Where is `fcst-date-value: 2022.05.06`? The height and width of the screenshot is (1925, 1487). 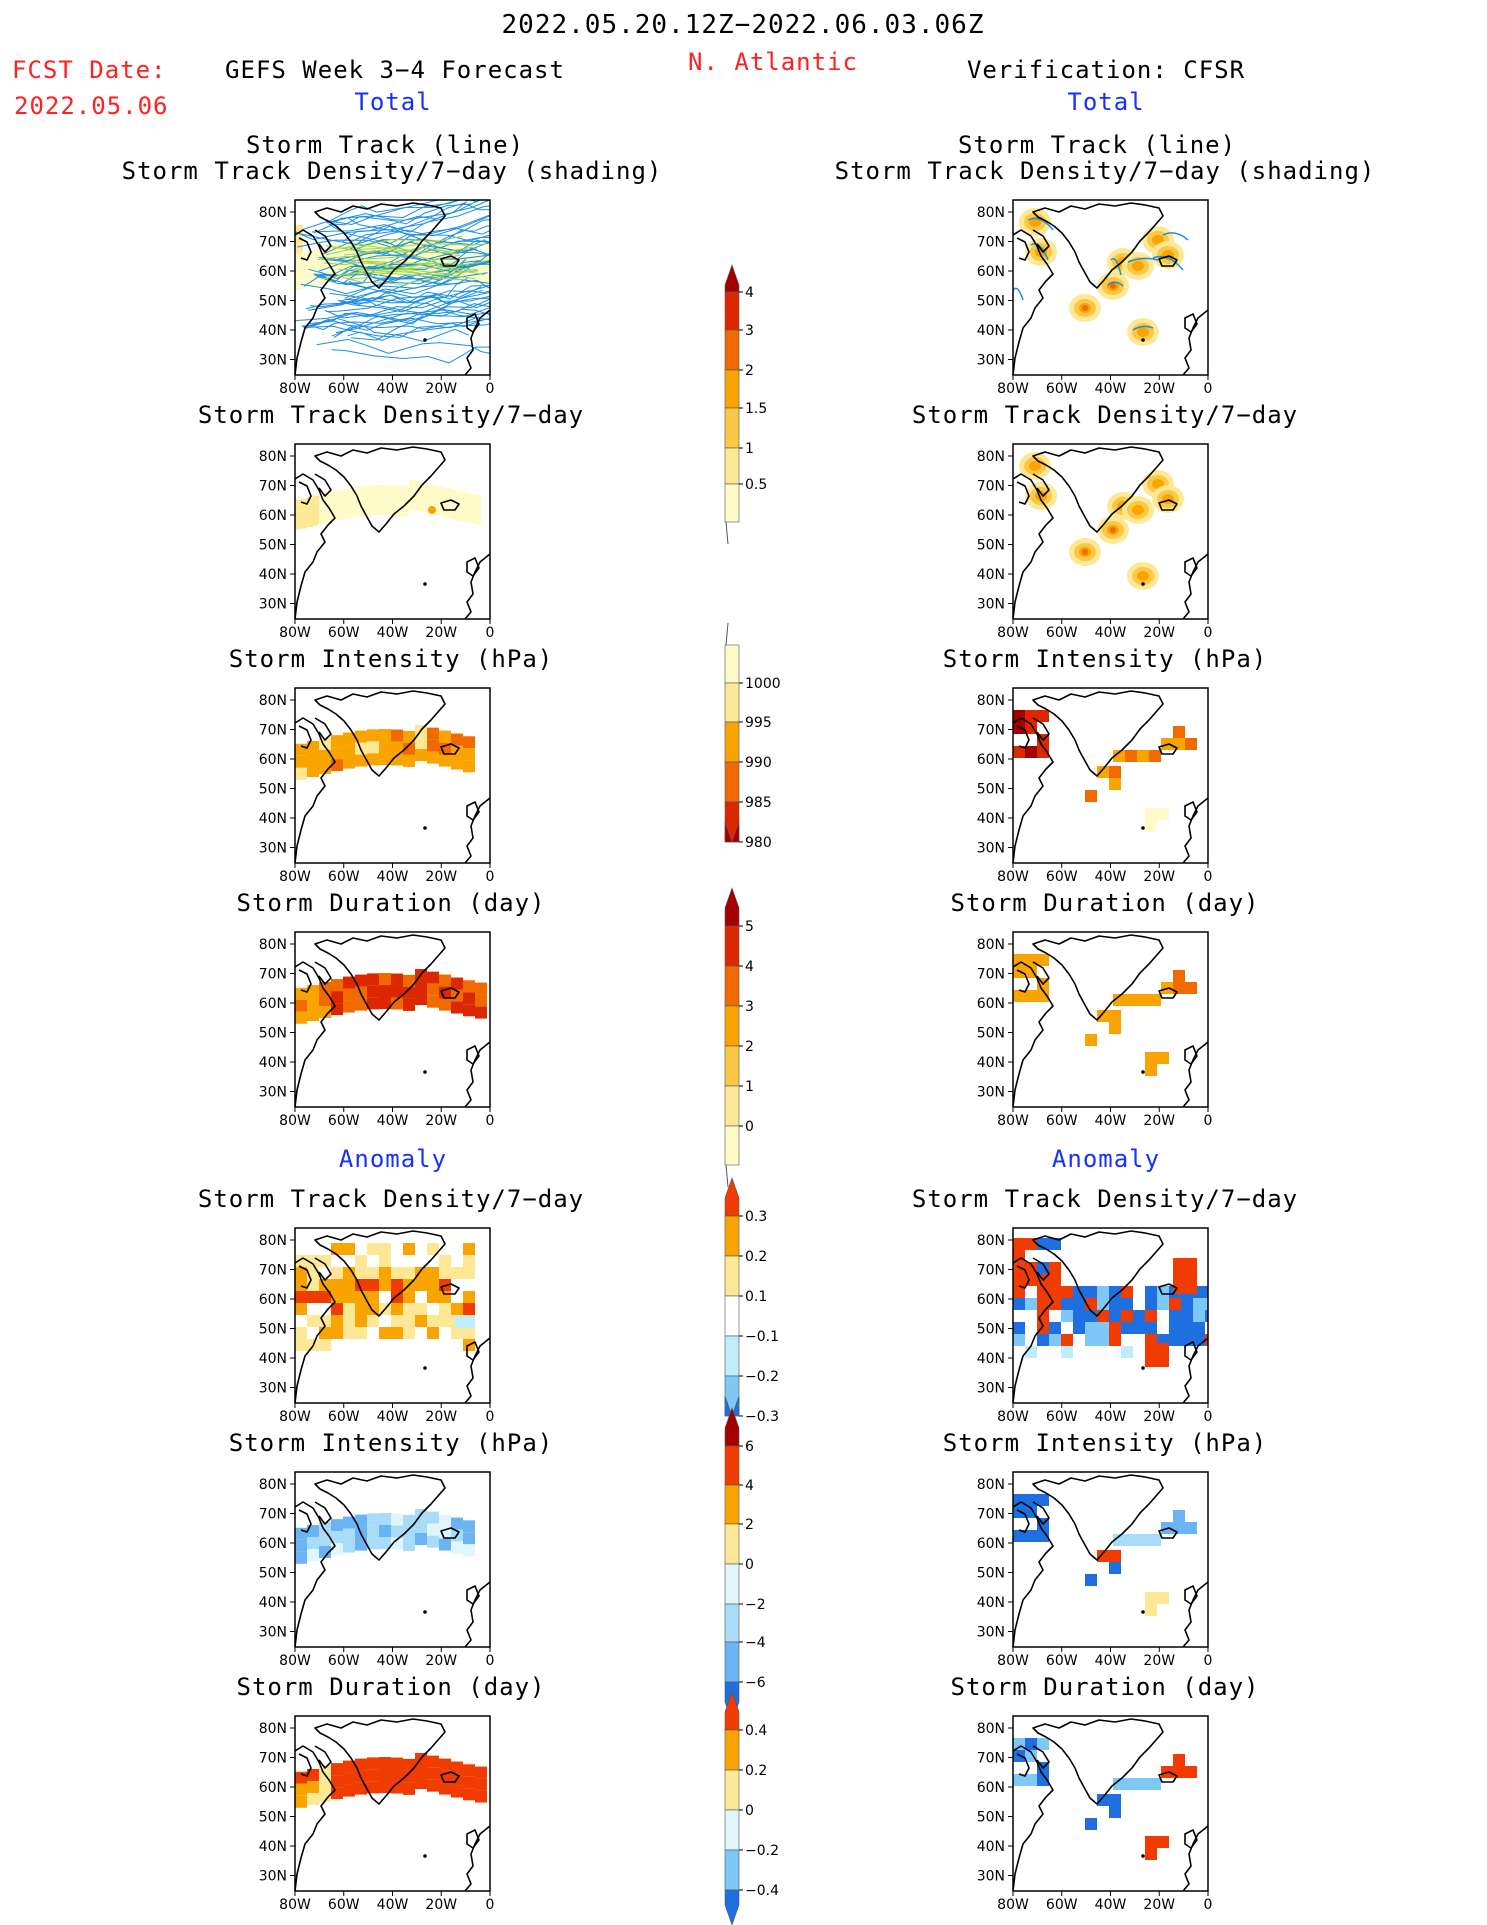 fcst-date-value: 2022.05.06 is located at coordinates (91, 106).